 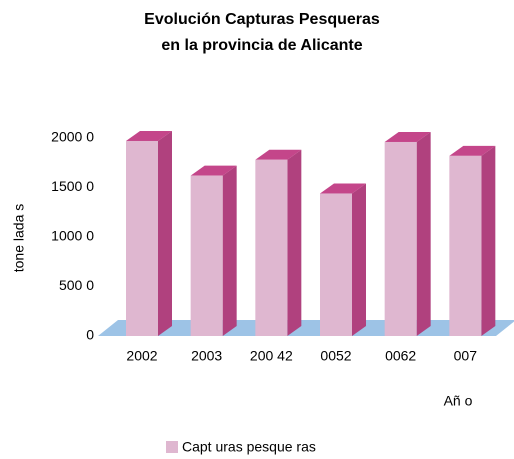 What do you see at coordinates (271, 356) in the screenshot?
I see `x-tick-label: 200 42` at bounding box center [271, 356].